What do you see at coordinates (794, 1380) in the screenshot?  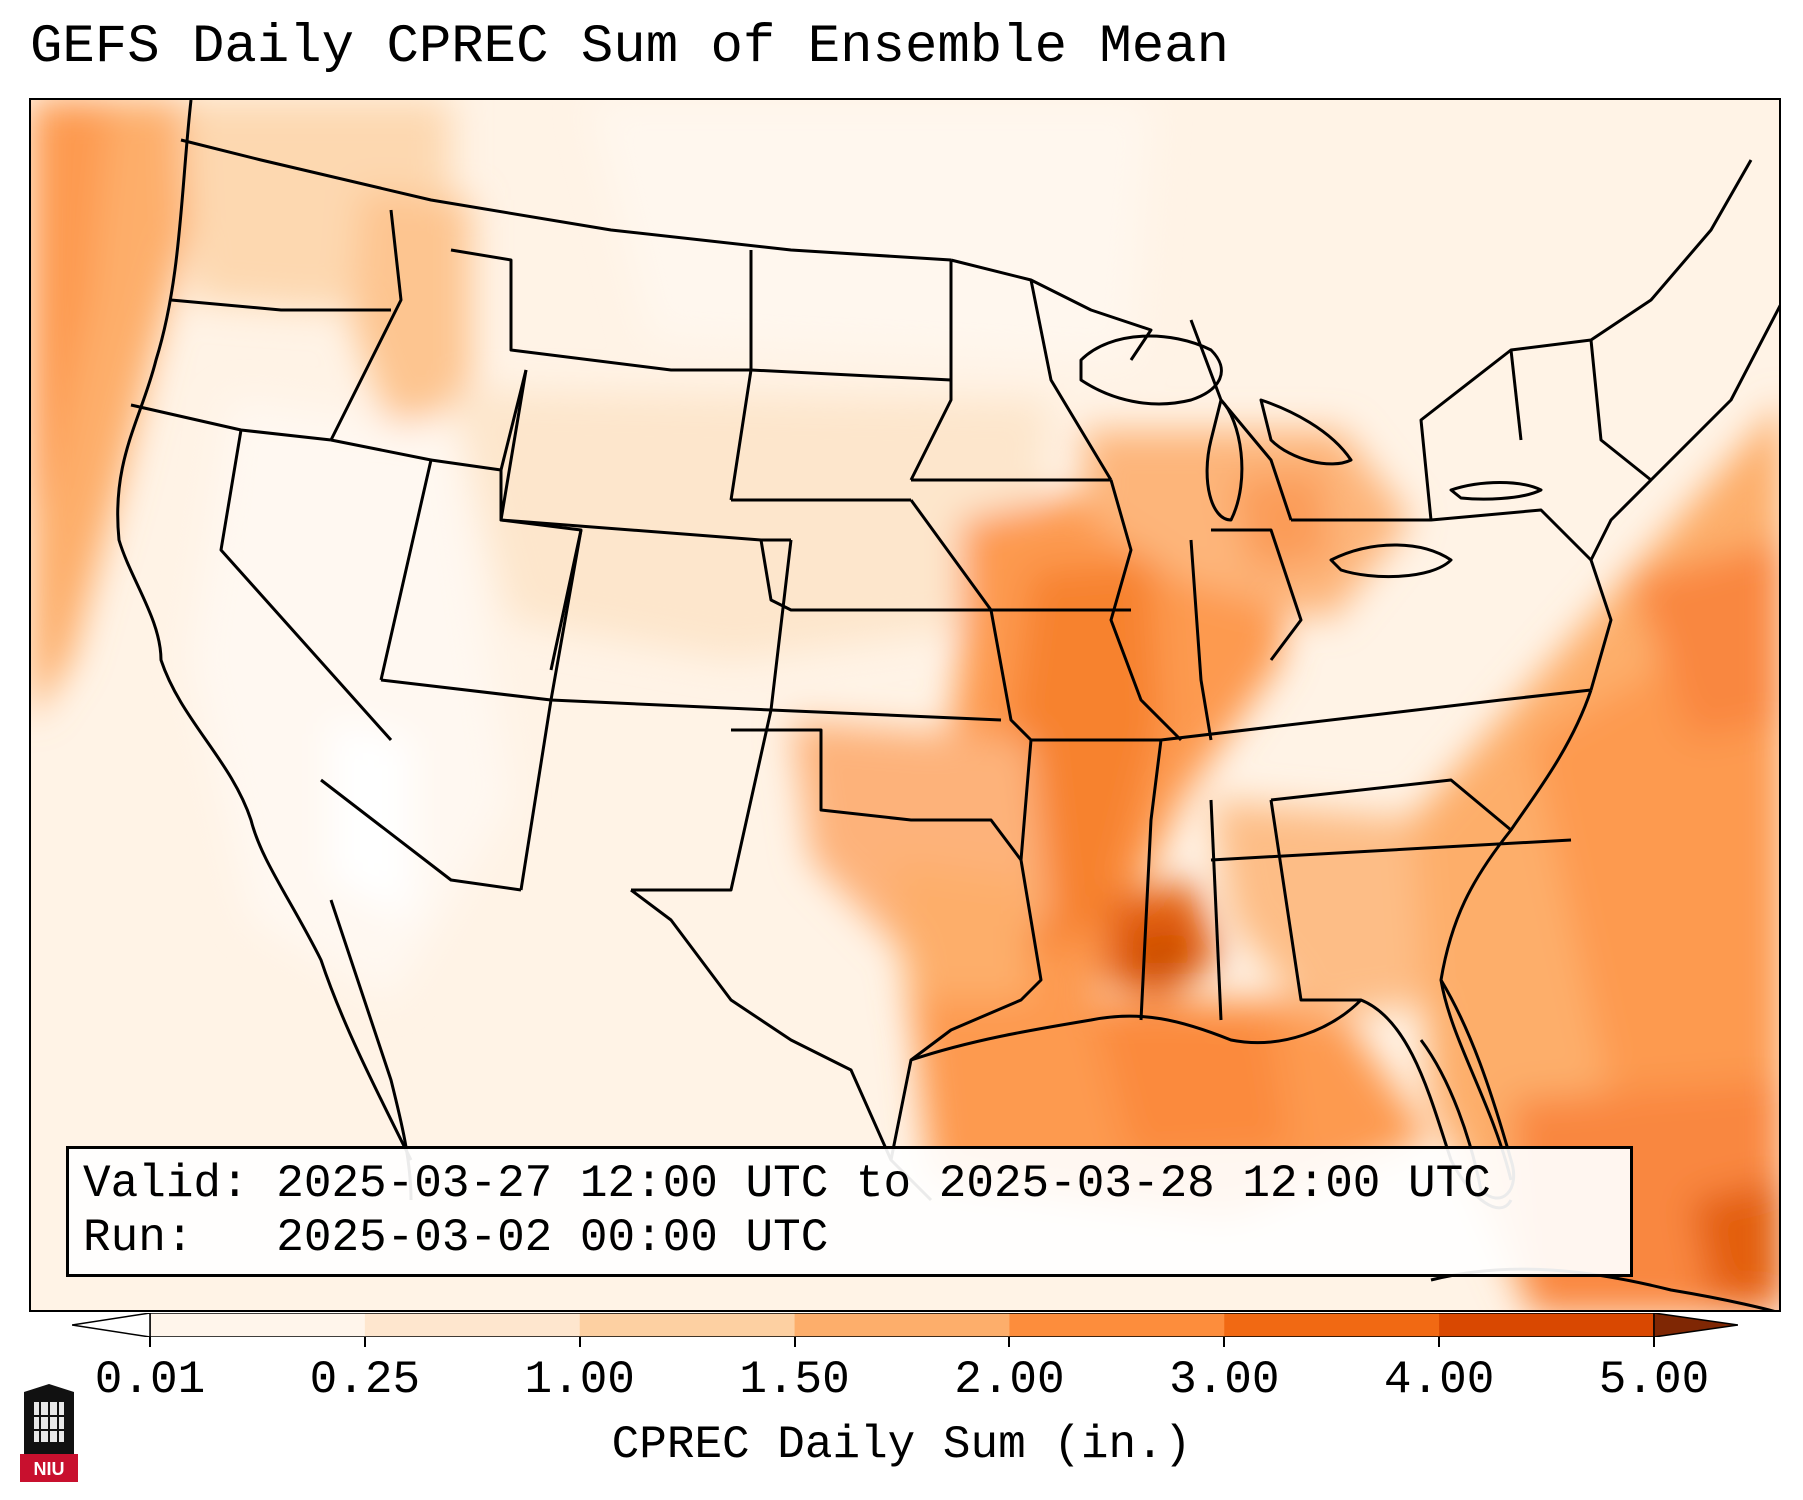 I see `colorbar-tick-label: 1.50` at bounding box center [794, 1380].